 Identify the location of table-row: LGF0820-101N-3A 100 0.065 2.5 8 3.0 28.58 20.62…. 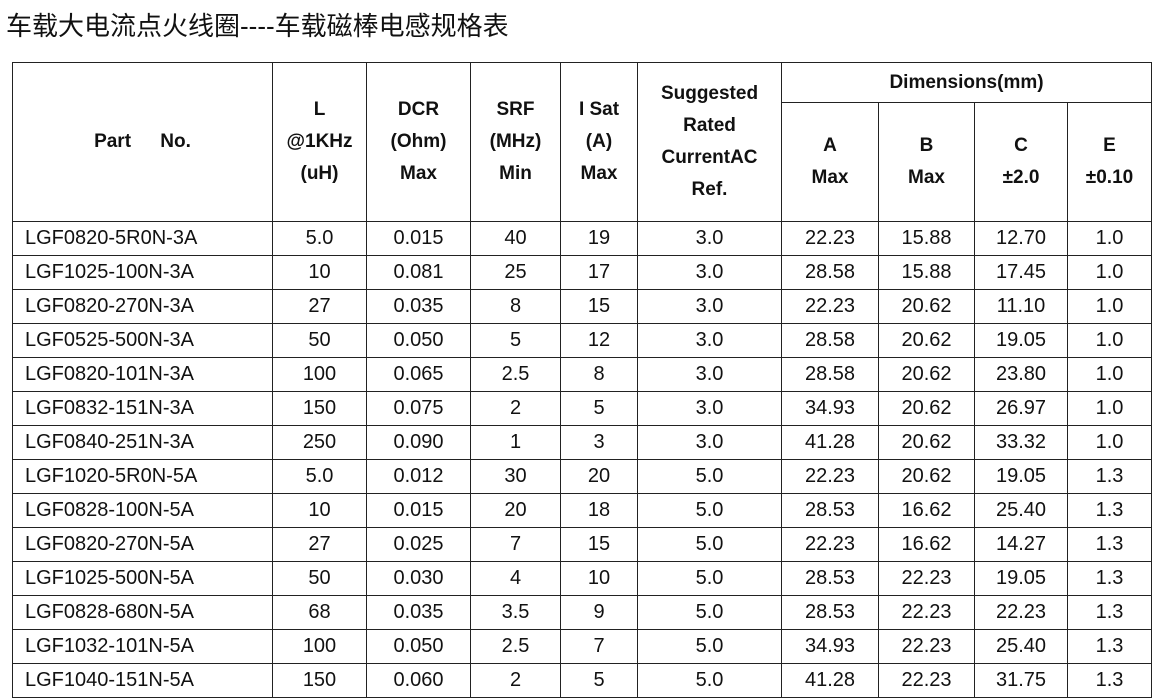
(582, 374).